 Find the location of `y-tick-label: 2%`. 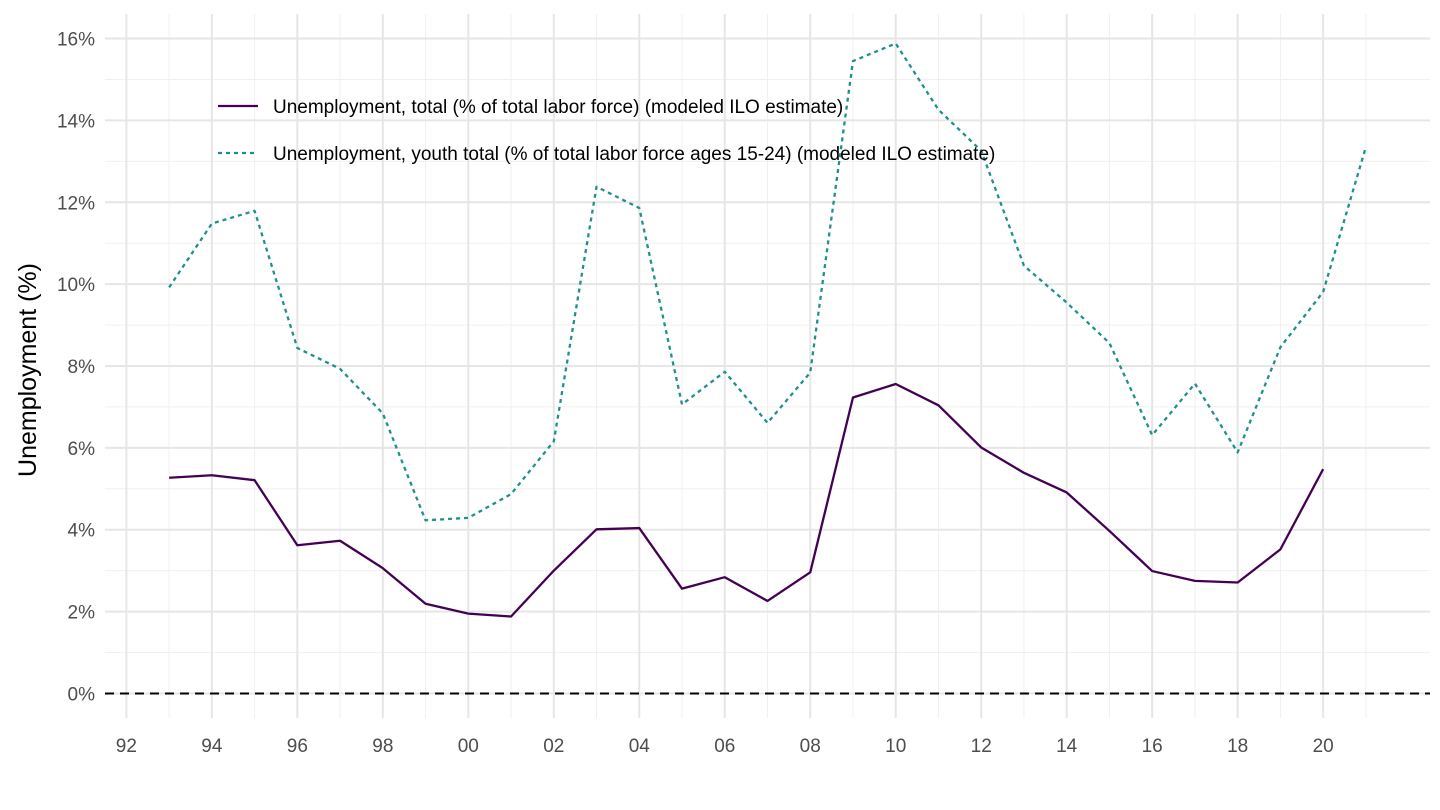

y-tick-label: 2% is located at coordinates (82, 613).